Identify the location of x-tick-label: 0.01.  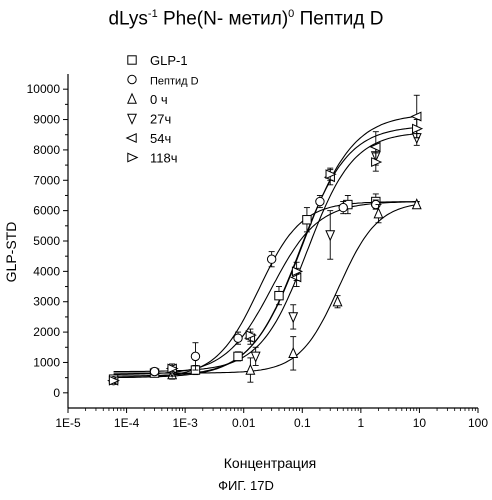
(244, 423).